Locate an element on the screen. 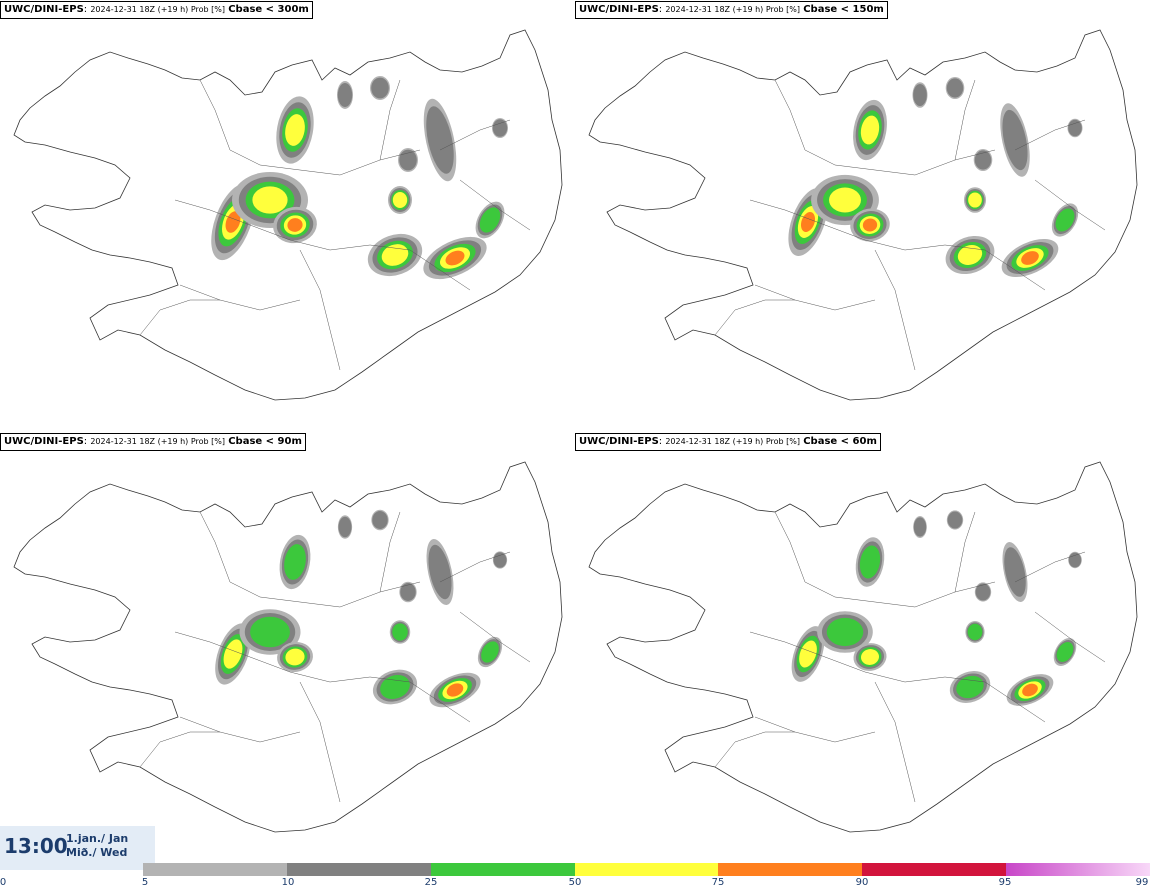  colorbar-tick-label: 50 is located at coordinates (575, 882).